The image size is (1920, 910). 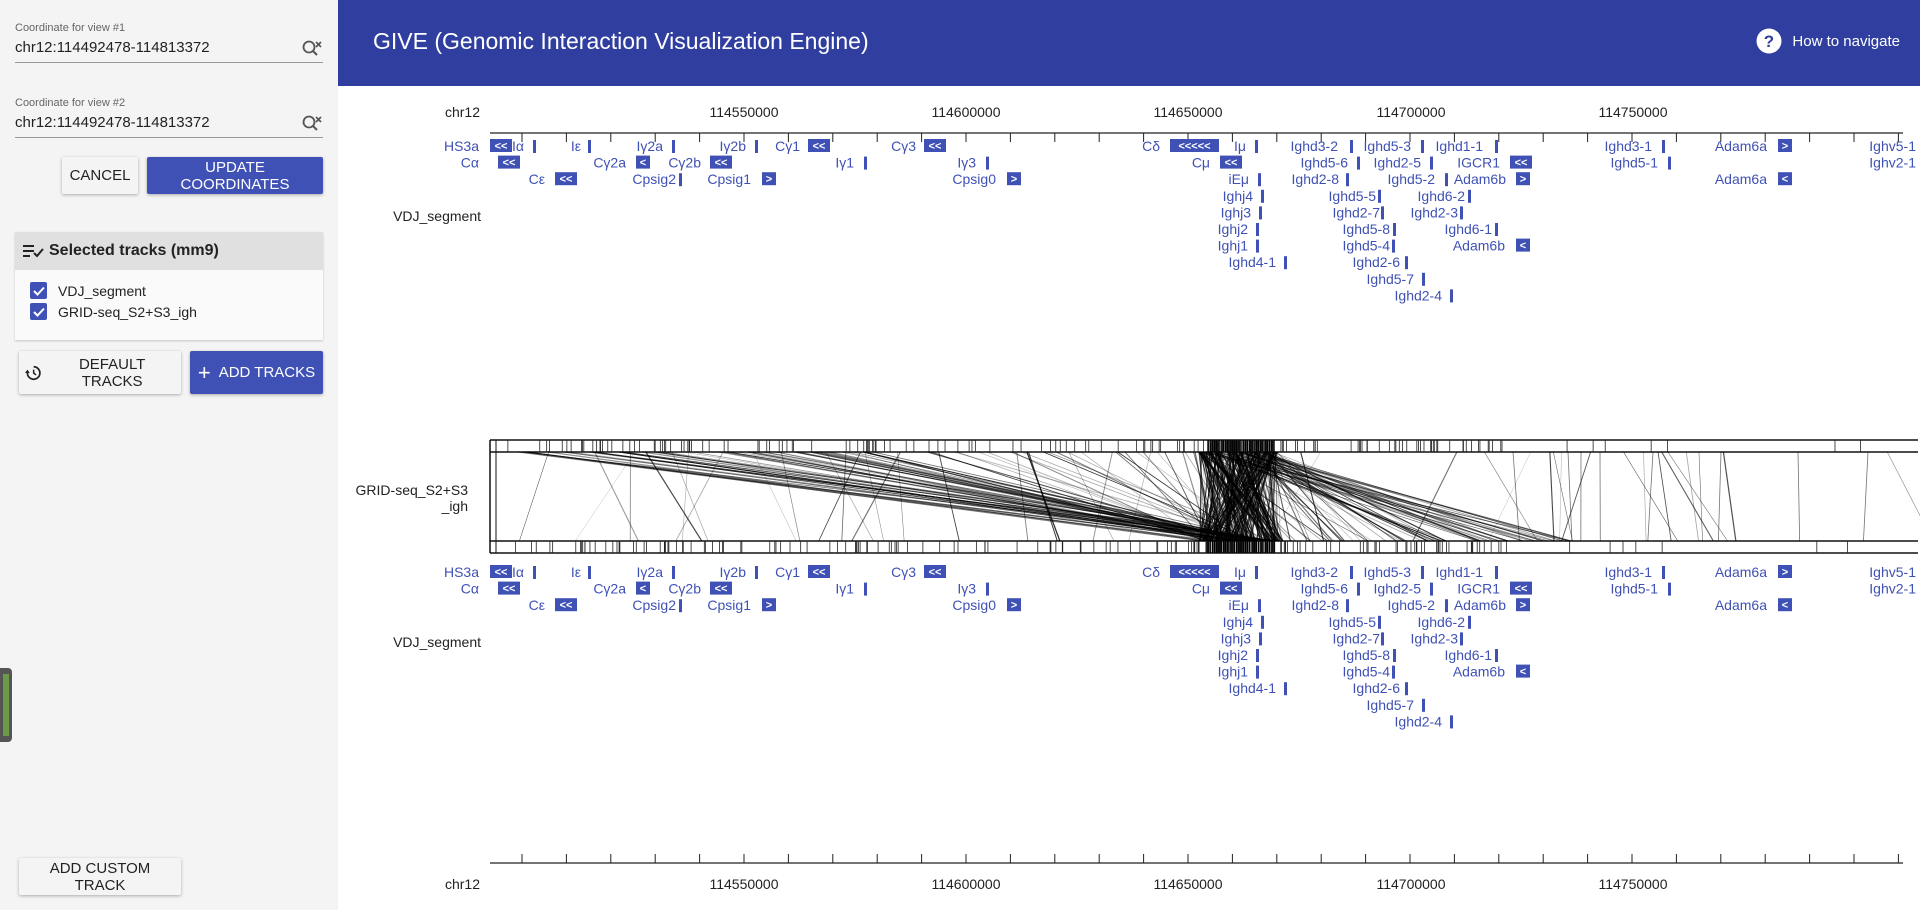 What do you see at coordinates (1194, 147) in the screenshot?
I see `gene-strand-glyph: <<<<<` at bounding box center [1194, 147].